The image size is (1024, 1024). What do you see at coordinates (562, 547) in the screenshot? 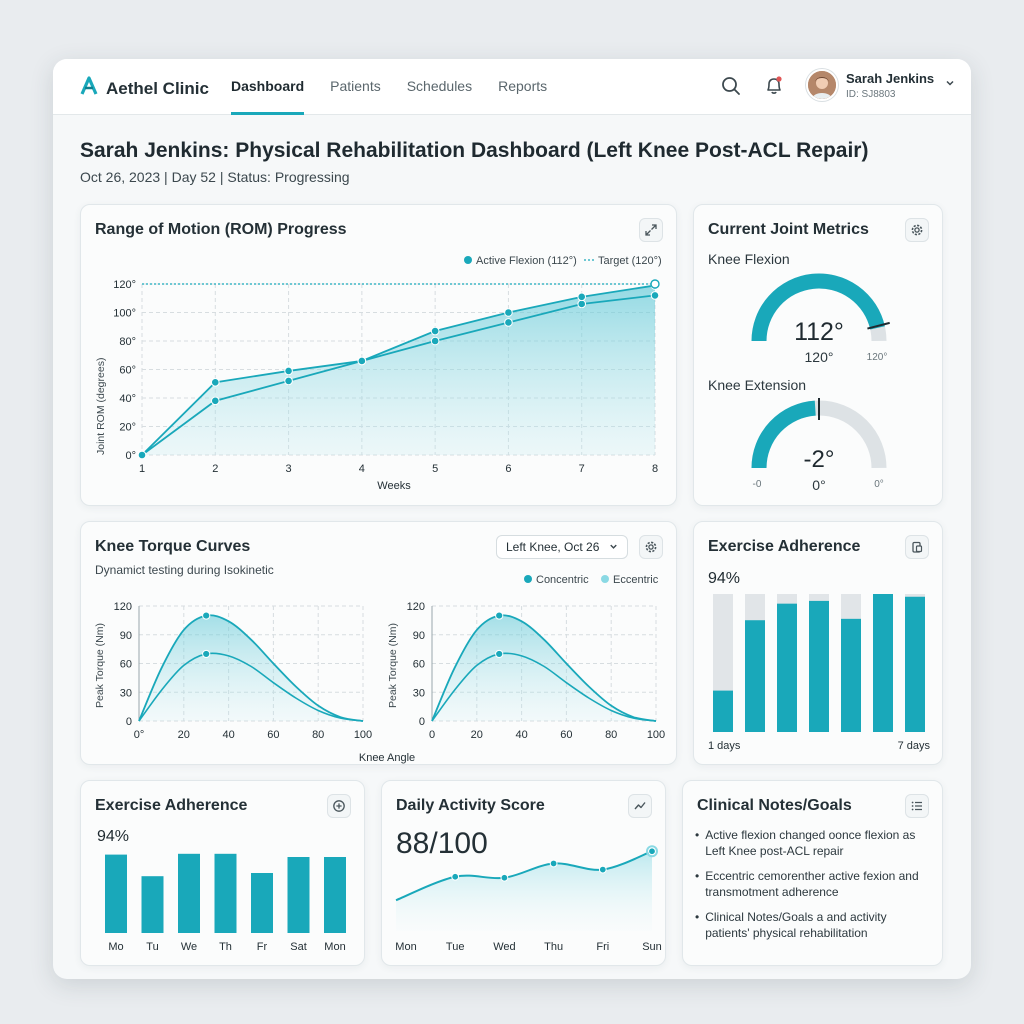
I see `date-select: Left Knee, Oct 26` at bounding box center [562, 547].